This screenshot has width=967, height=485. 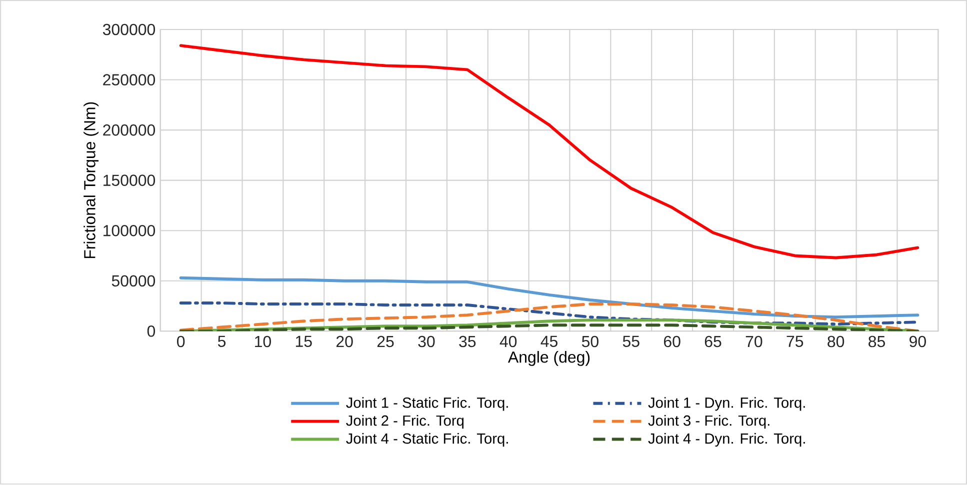 I want to click on x-tick-label: 20, so click(x=344, y=342).